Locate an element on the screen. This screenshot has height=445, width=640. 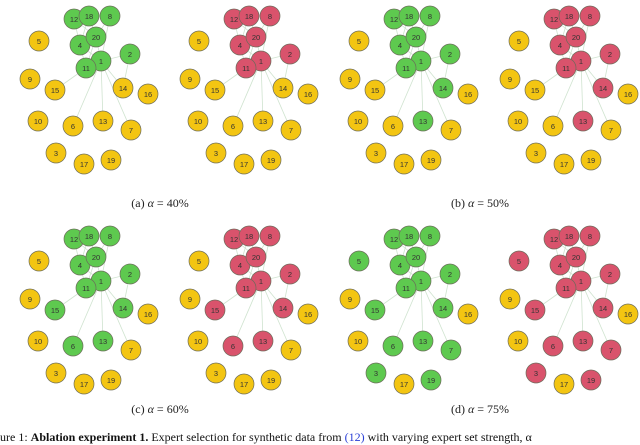
subfigure-label: (a) is located at coordinates (138, 203).